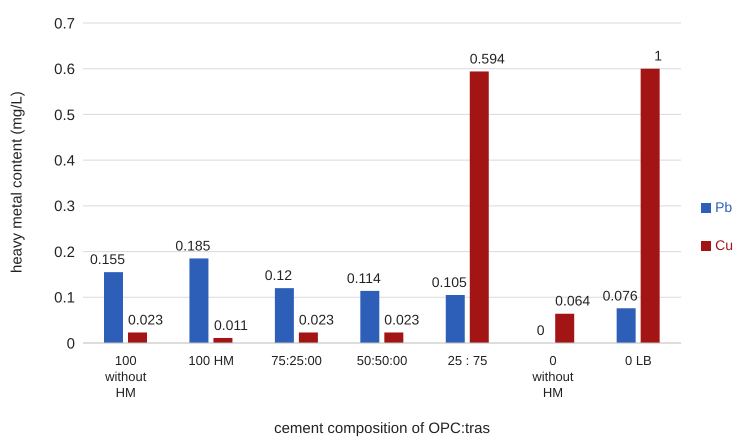  I want to click on y-tick-label: 0, so click(70, 343).